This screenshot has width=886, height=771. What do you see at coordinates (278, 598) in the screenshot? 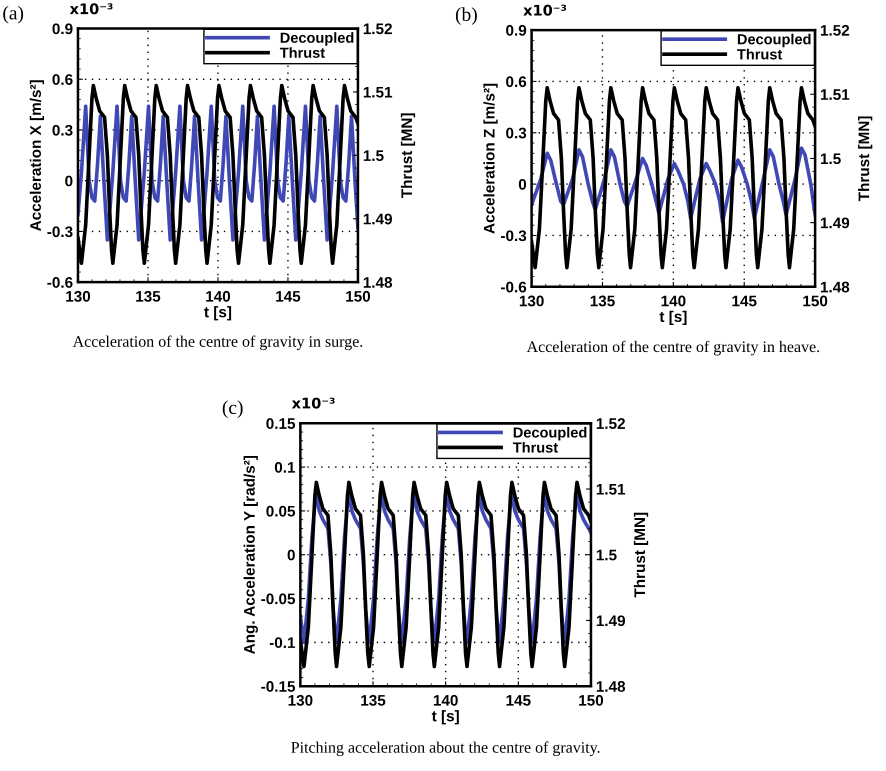
I see `y-tick-label: -0.05` at bounding box center [278, 598].